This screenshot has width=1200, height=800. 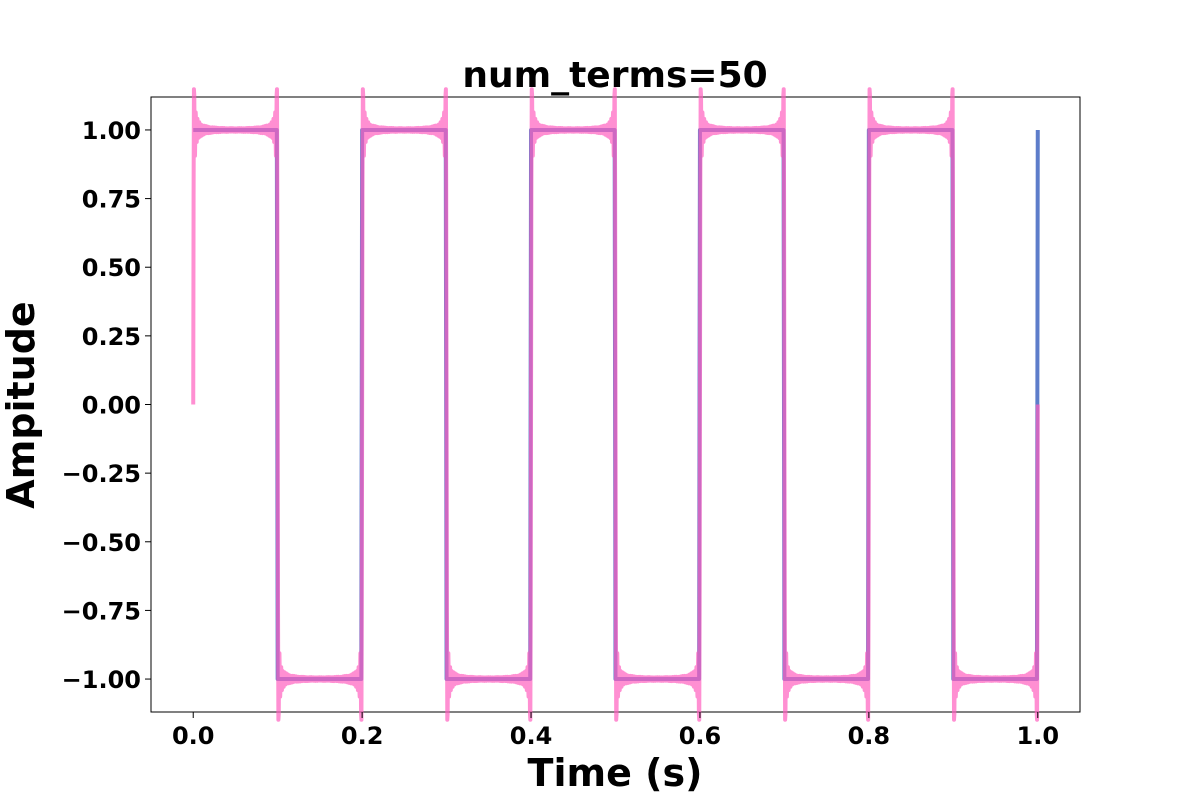 I want to click on y-tick-label: −1.00, so click(x=101, y=680).